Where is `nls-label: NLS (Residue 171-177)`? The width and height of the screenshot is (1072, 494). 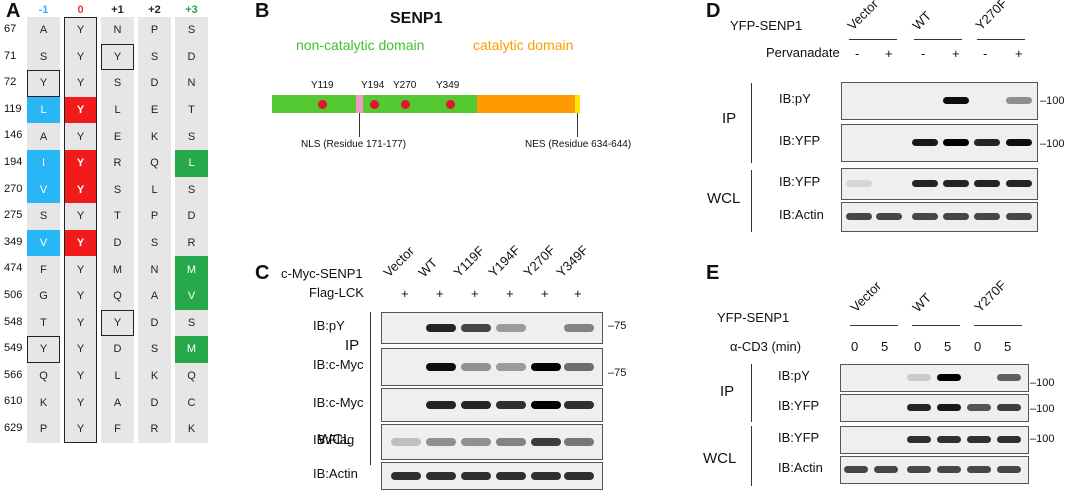
nls-label: NLS (Residue 171-177) is located at coordinates (354, 144).